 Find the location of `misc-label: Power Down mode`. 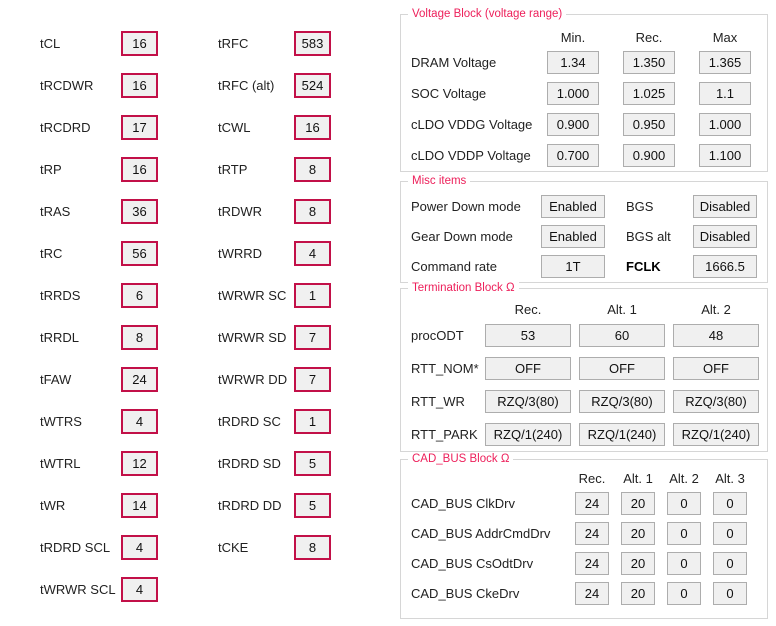

misc-label: Power Down mode is located at coordinates (466, 206).